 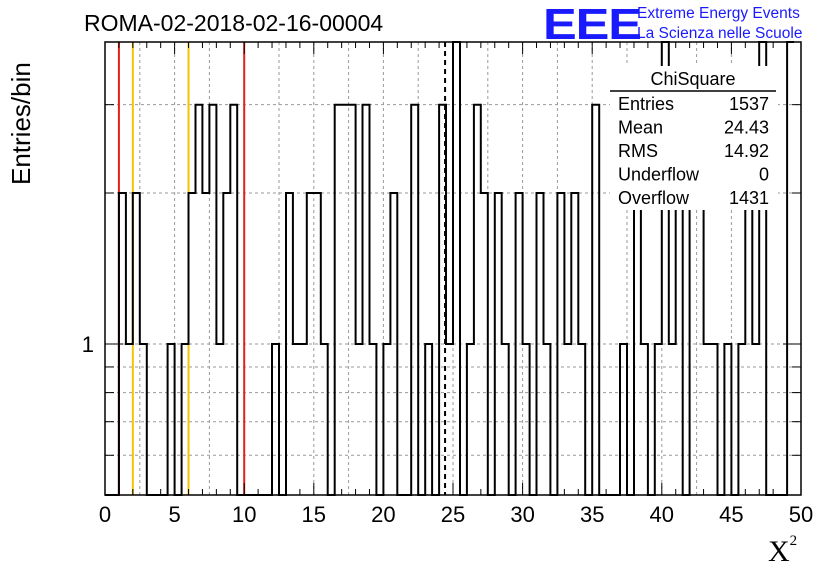 I want to click on x-tick-label: 35, so click(x=592, y=514).